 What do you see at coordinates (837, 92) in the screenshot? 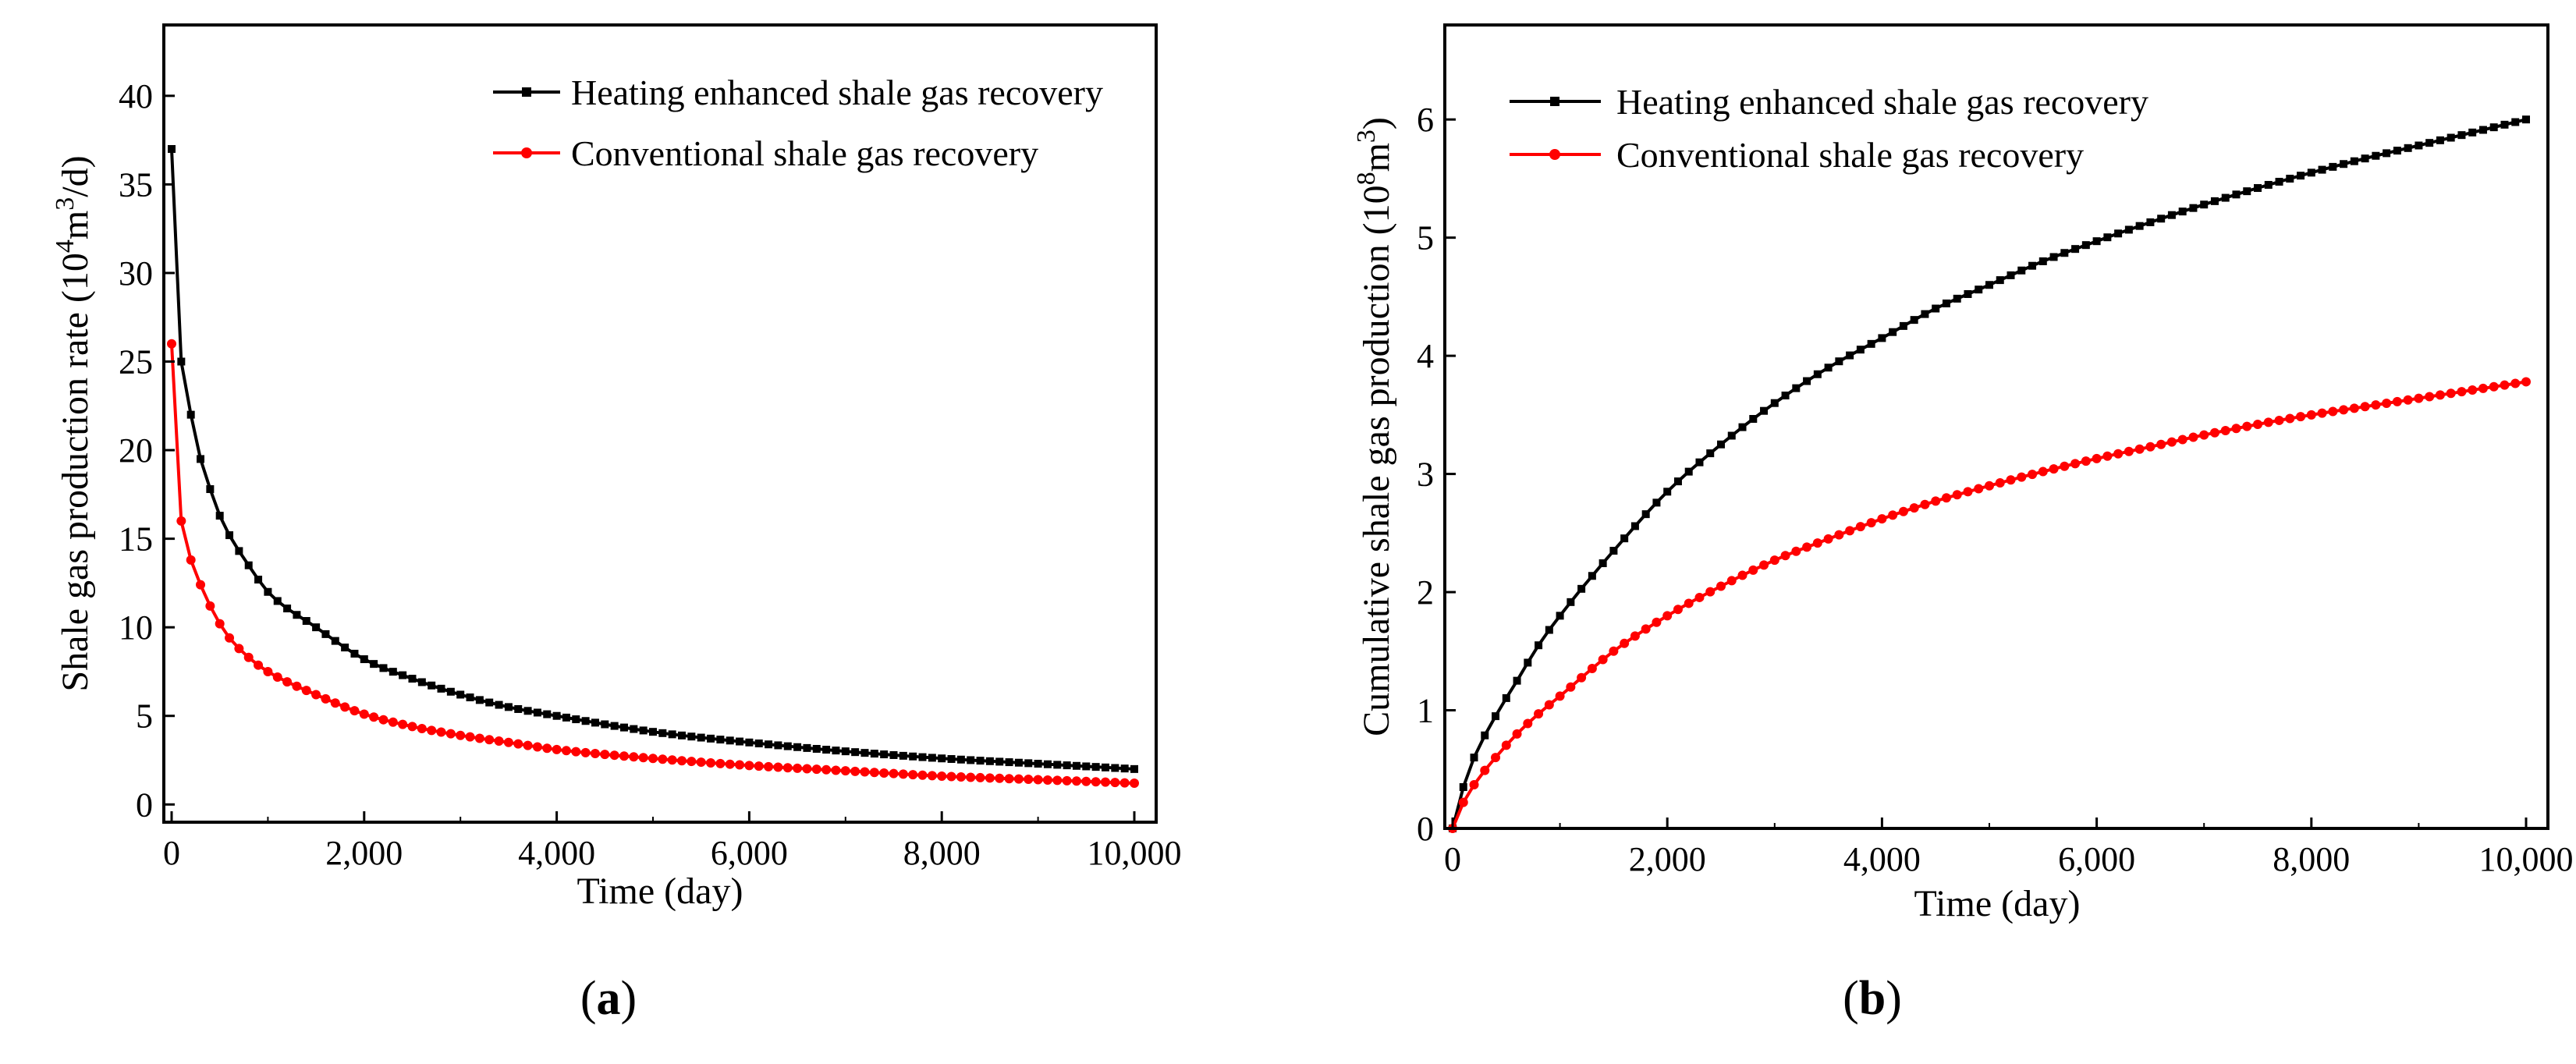
I see `panel-a-legend-label-heating: Heating enhanced shale gas recovery` at bounding box center [837, 92].